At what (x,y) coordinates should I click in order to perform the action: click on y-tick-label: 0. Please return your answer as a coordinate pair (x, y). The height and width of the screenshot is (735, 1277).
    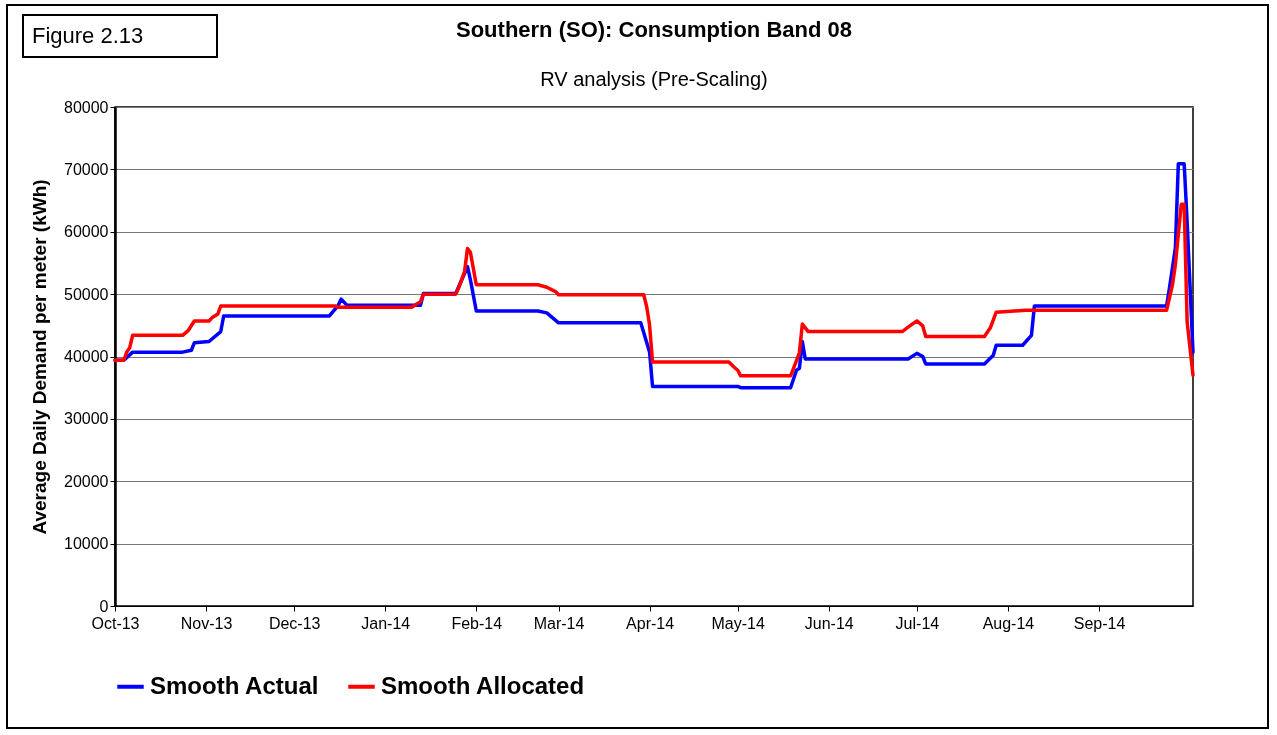
    Looking at the image, I should click on (104, 606).